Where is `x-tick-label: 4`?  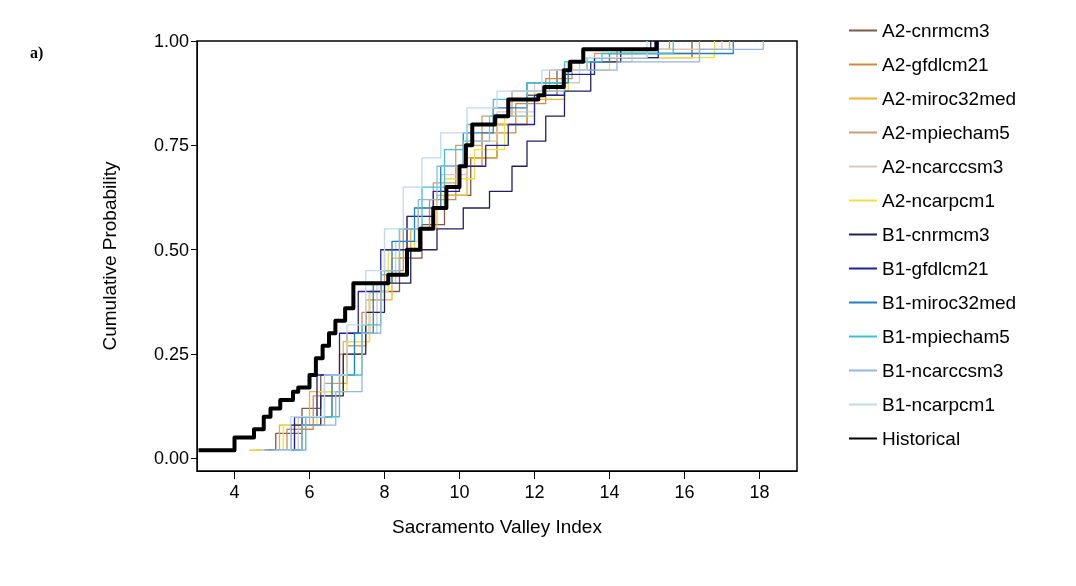
x-tick-label: 4 is located at coordinates (234, 492).